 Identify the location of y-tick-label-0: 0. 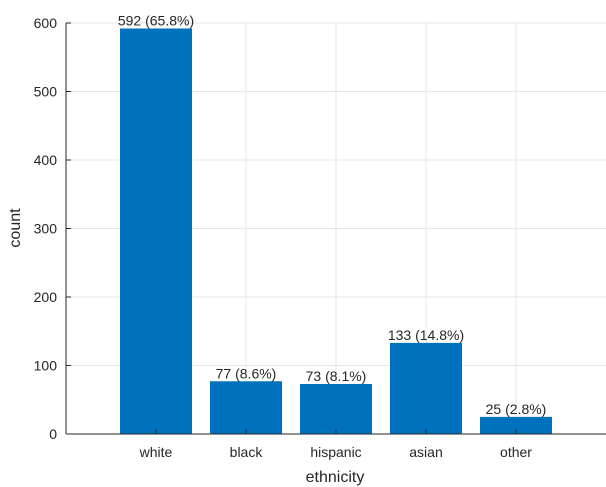
(53, 434).